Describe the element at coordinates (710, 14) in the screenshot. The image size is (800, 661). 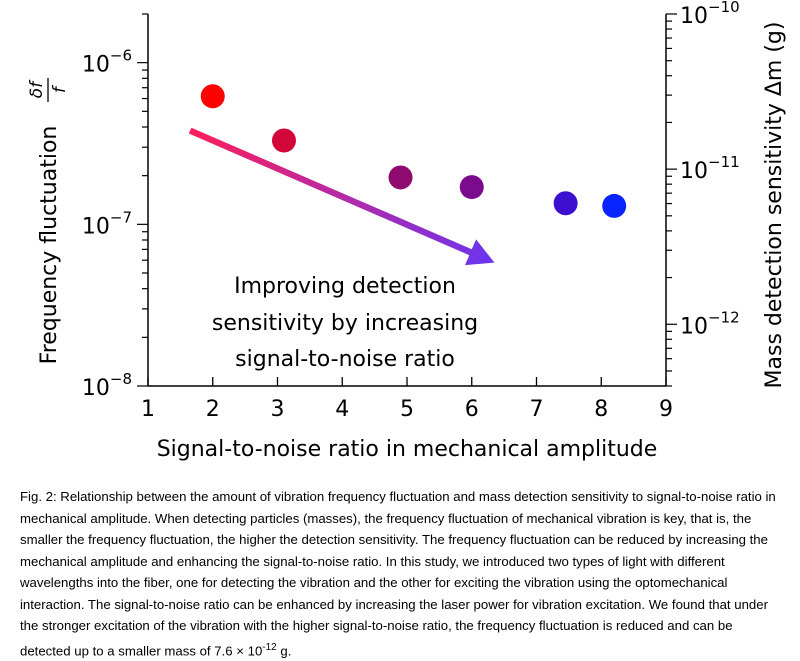
I see `right-tick-label-0: 10−10` at that location.